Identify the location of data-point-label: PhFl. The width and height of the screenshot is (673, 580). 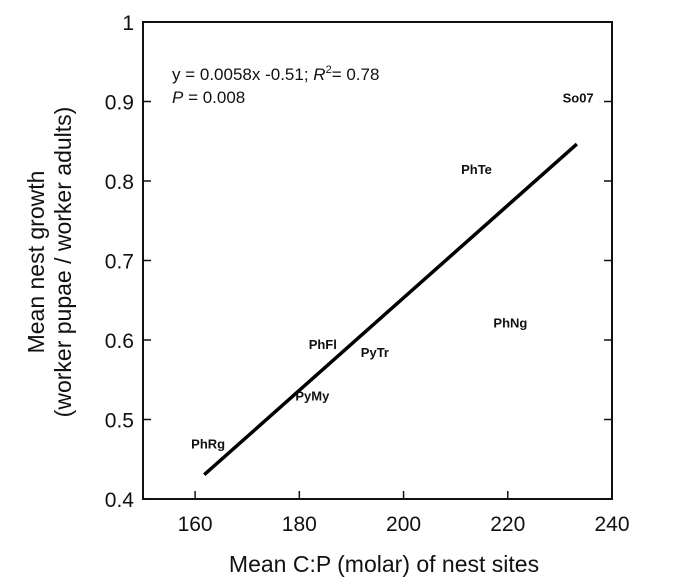
(323, 344).